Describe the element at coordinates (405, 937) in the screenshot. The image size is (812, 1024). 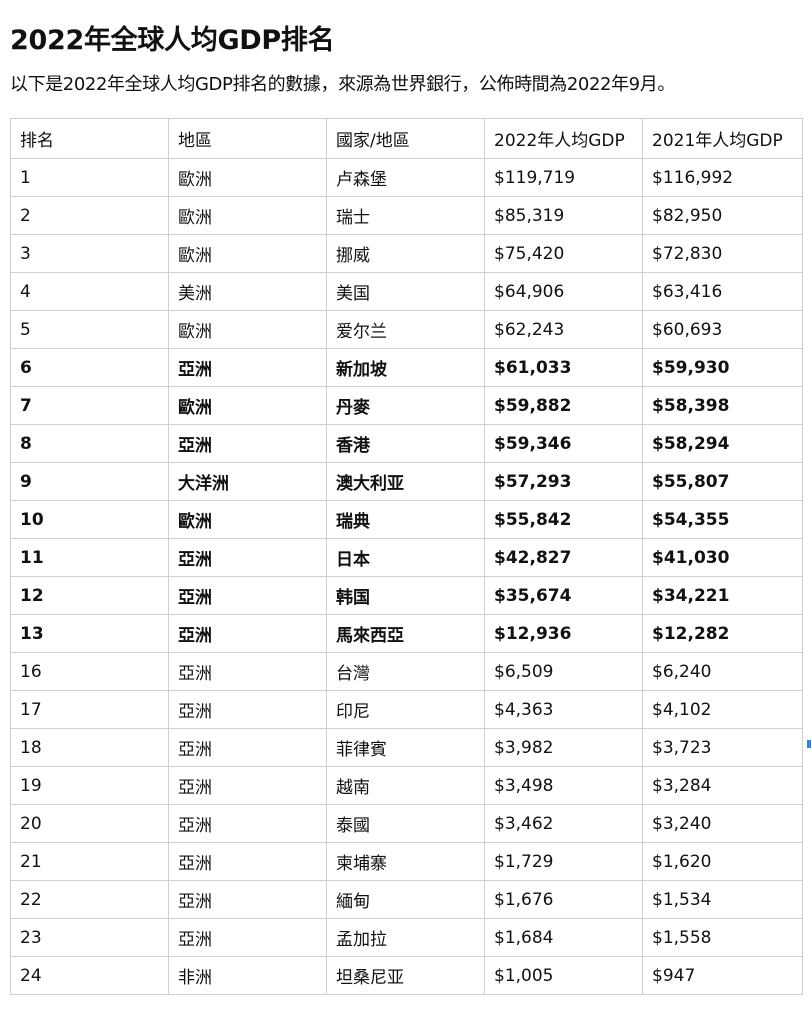
I see `cell-country: 孟加拉` at that location.